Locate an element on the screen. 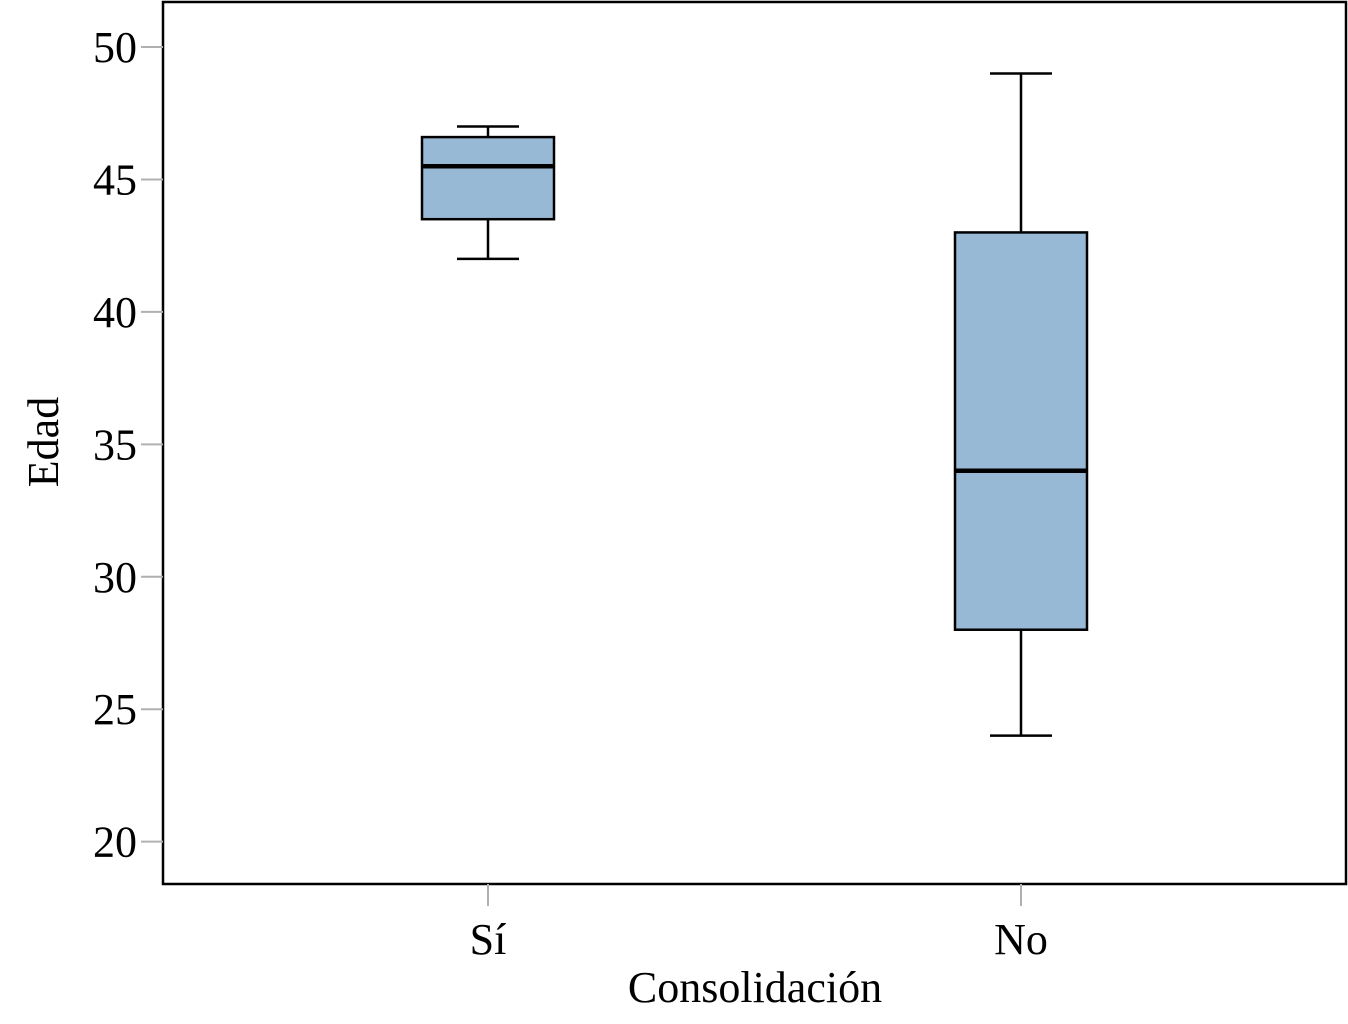 This screenshot has width=1348, height=1024. y-tick-label-5: 45 is located at coordinates (115, 179).